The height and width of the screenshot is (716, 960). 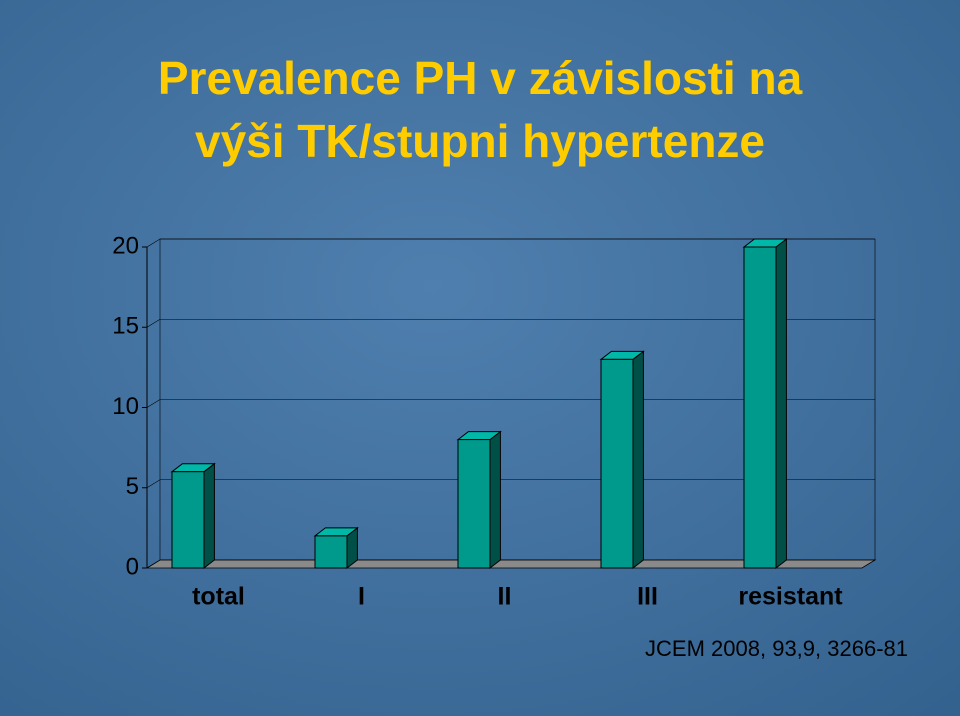 I want to click on y-tick-label: 20, so click(x=125, y=245).